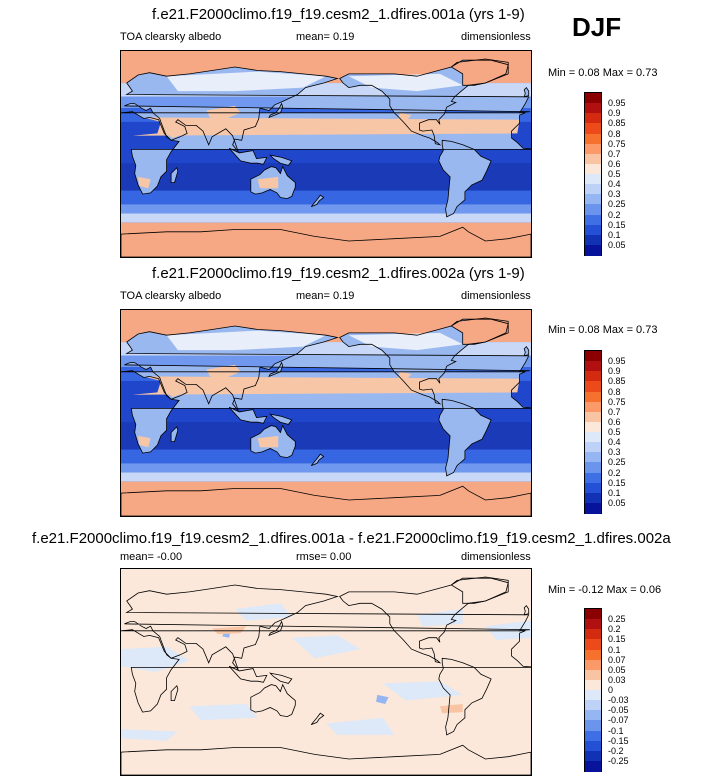  Describe the element at coordinates (597, 27) in the screenshot. I see `season-label: DJF` at that location.